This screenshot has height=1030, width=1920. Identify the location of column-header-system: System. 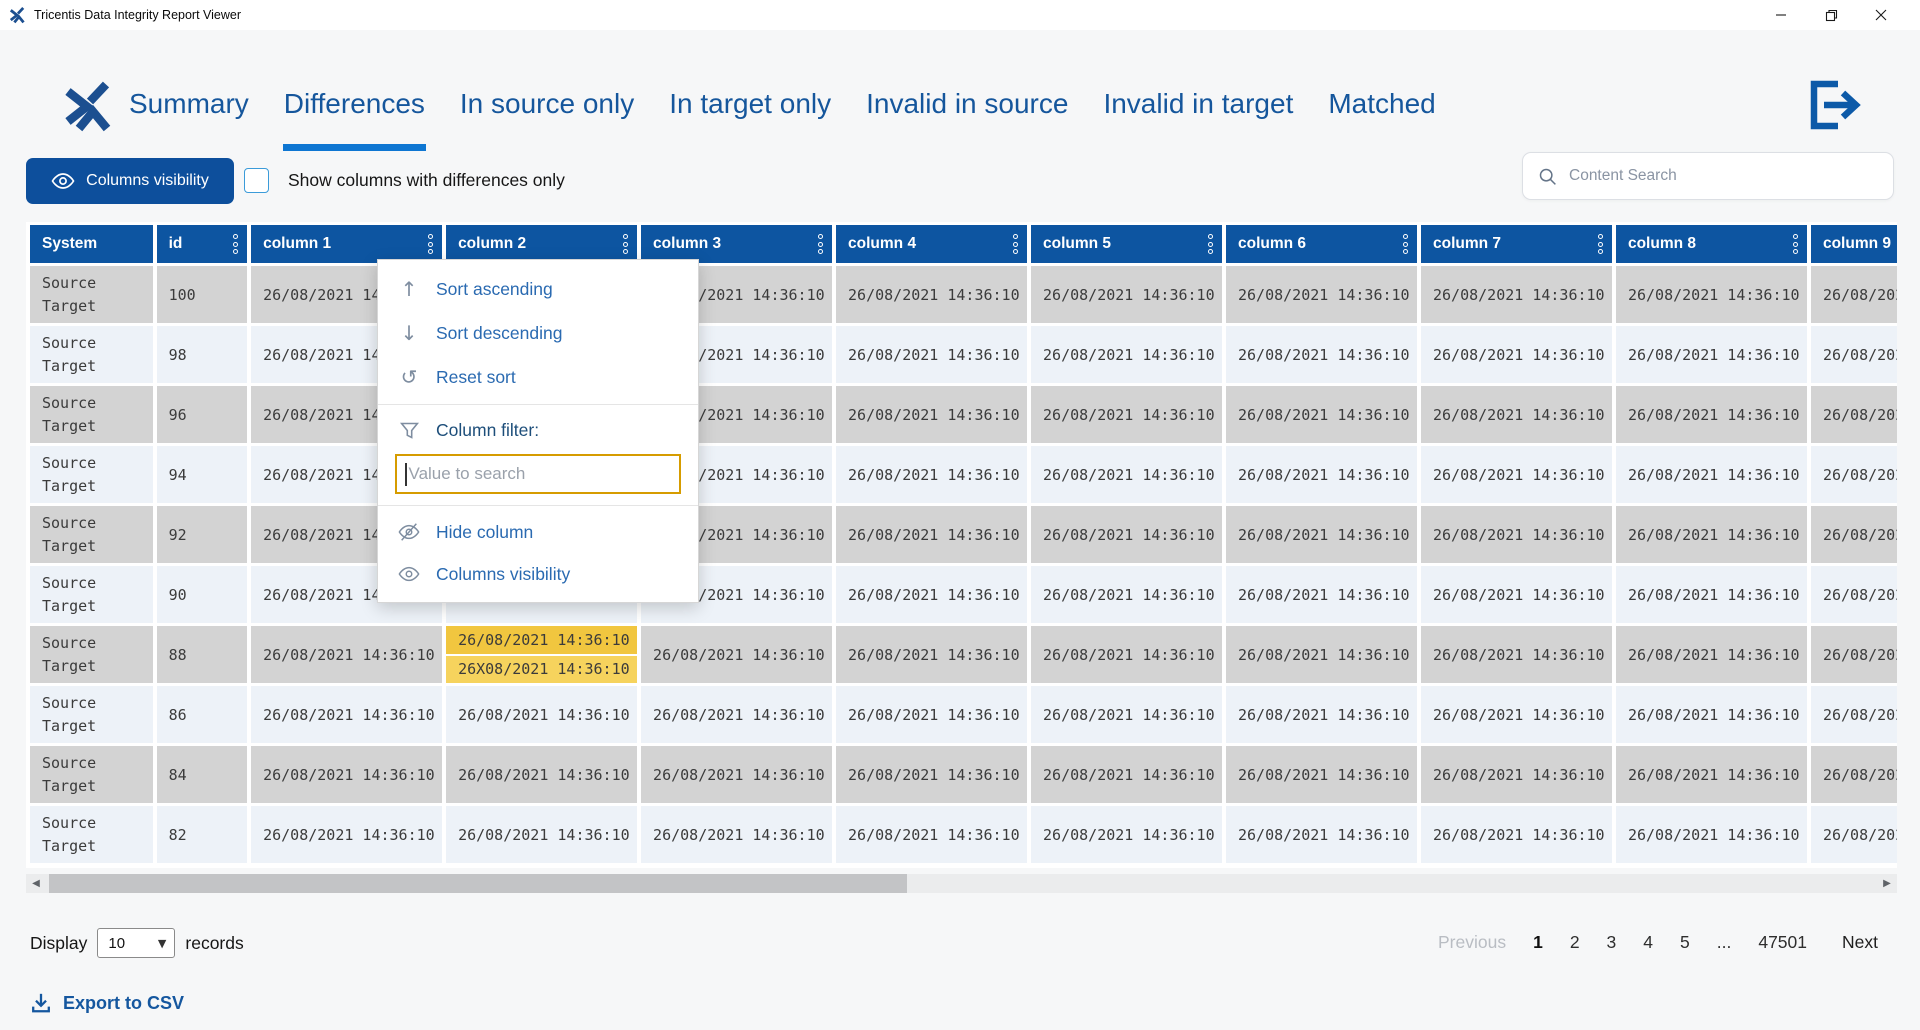
(91, 244).